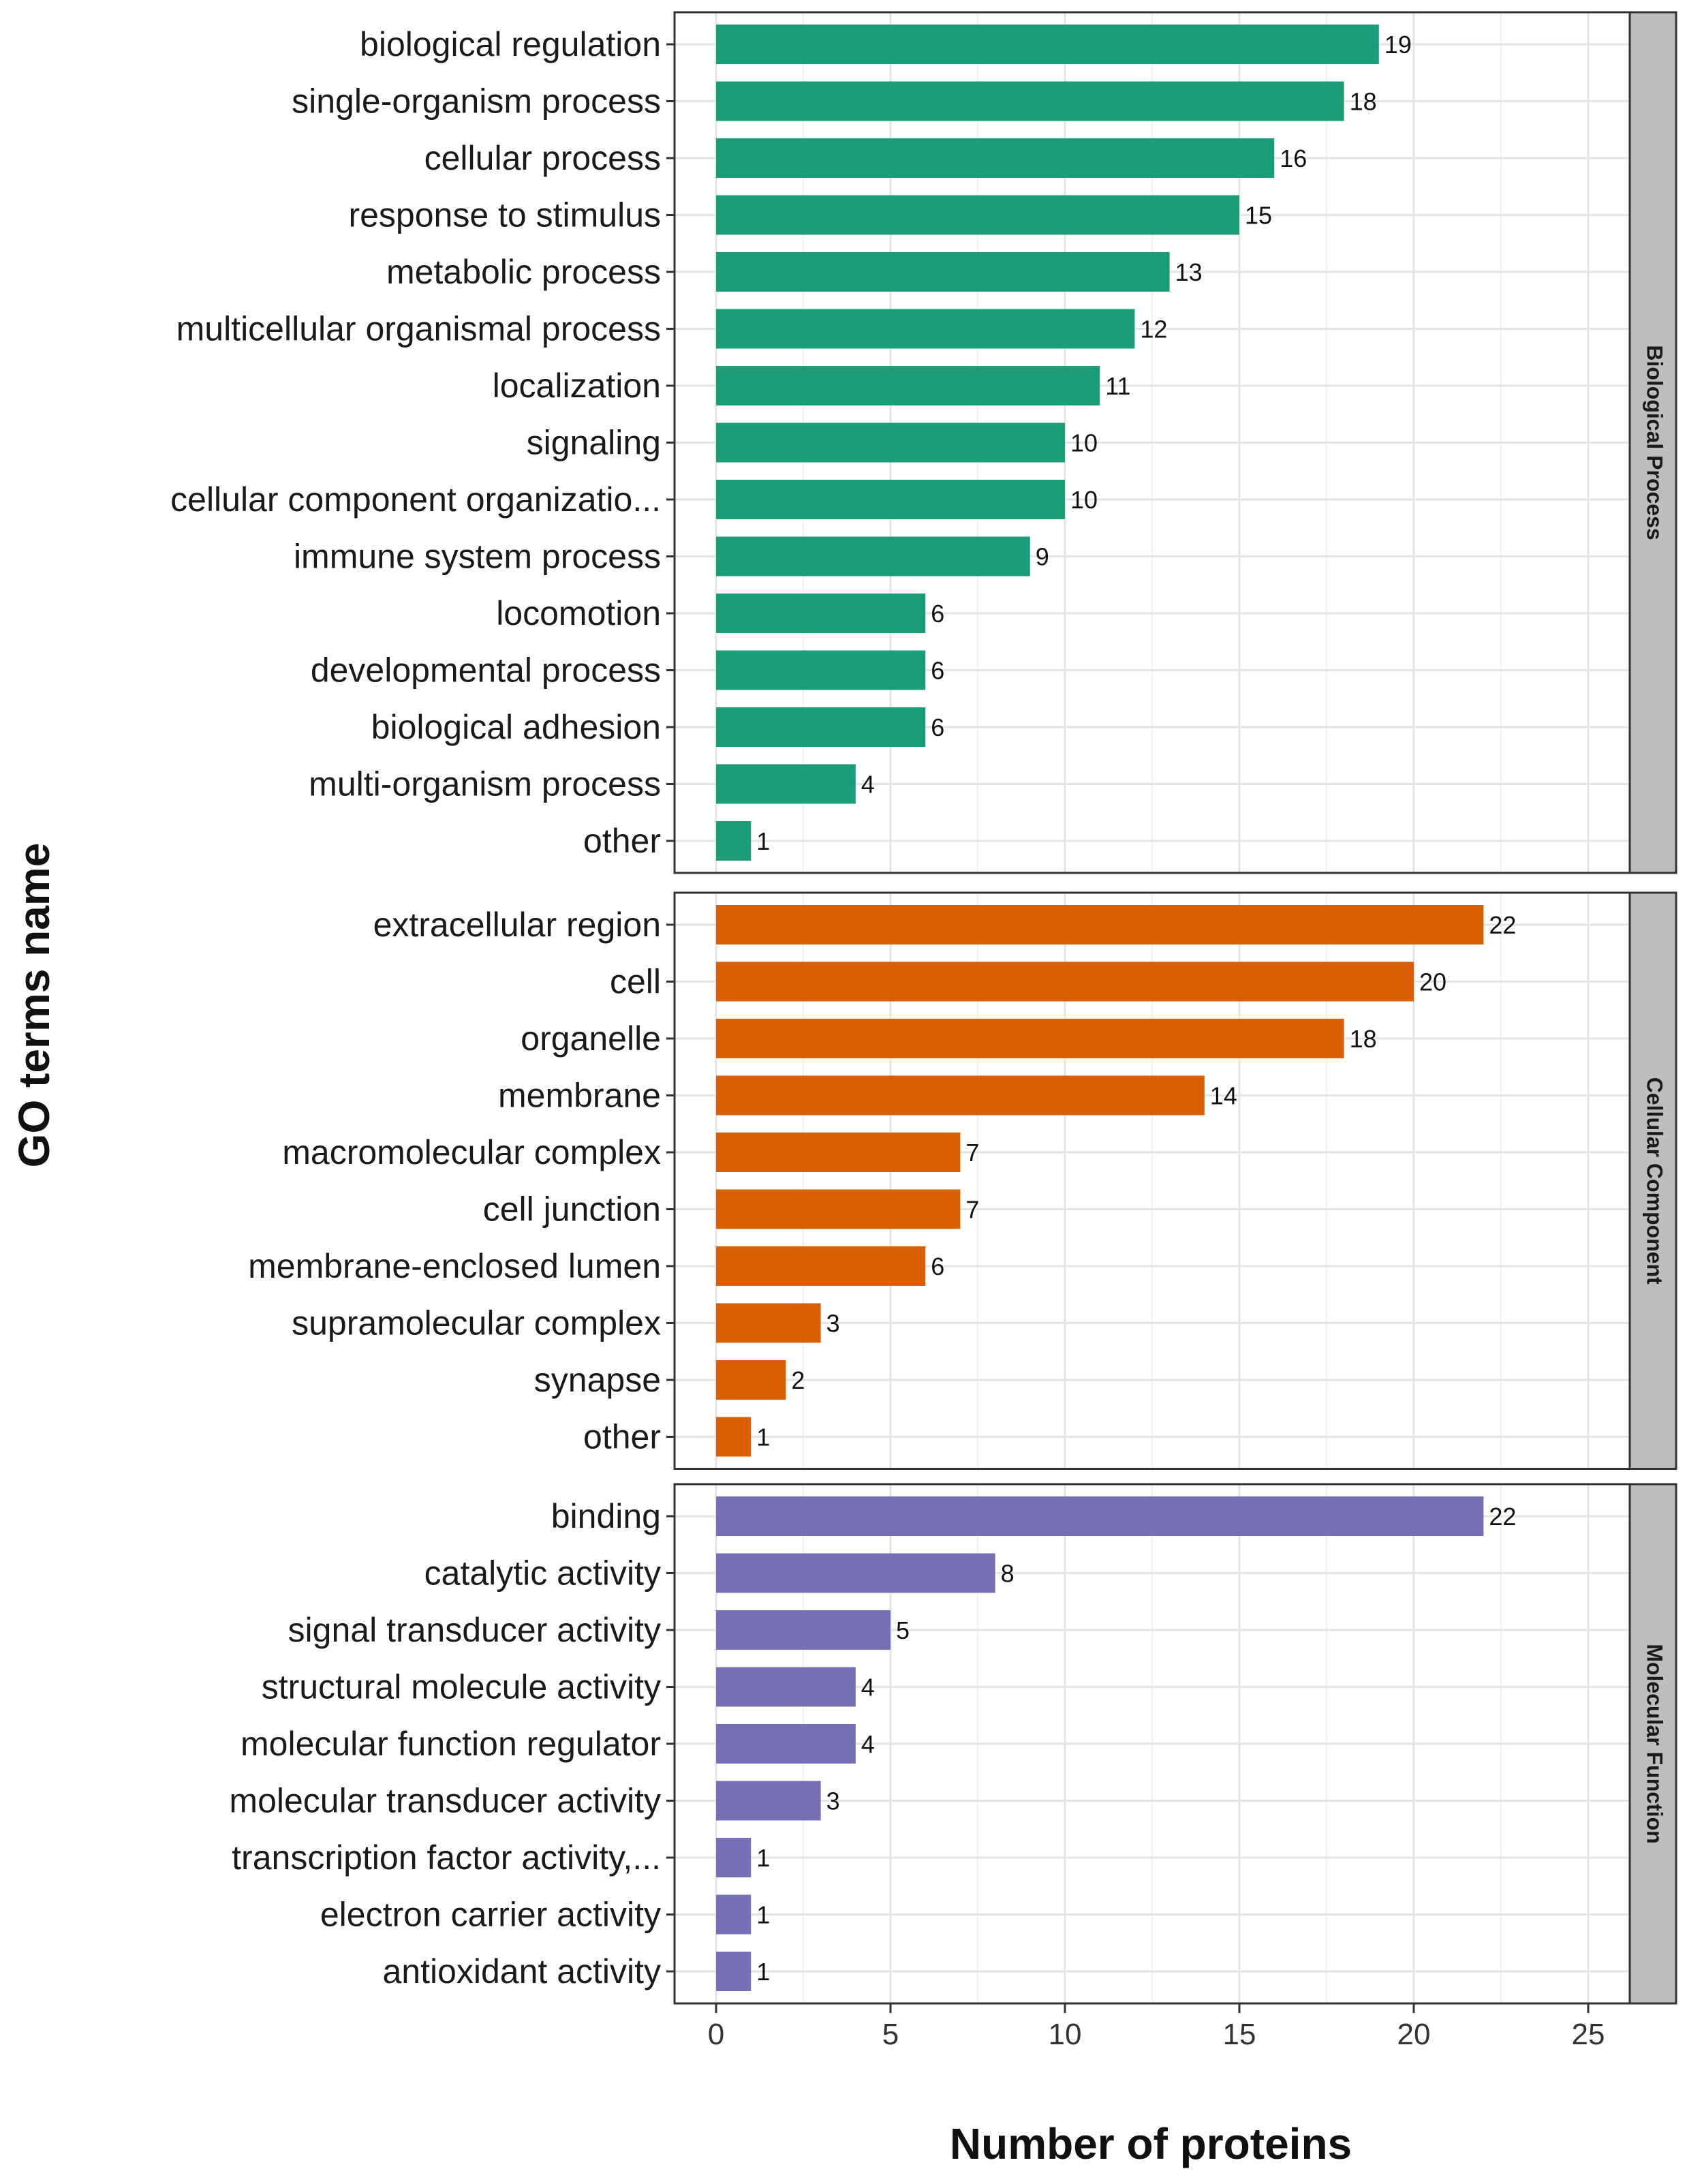 The width and height of the screenshot is (1687, 2184). What do you see at coordinates (606, 1516) in the screenshot?
I see `category-label: binding` at bounding box center [606, 1516].